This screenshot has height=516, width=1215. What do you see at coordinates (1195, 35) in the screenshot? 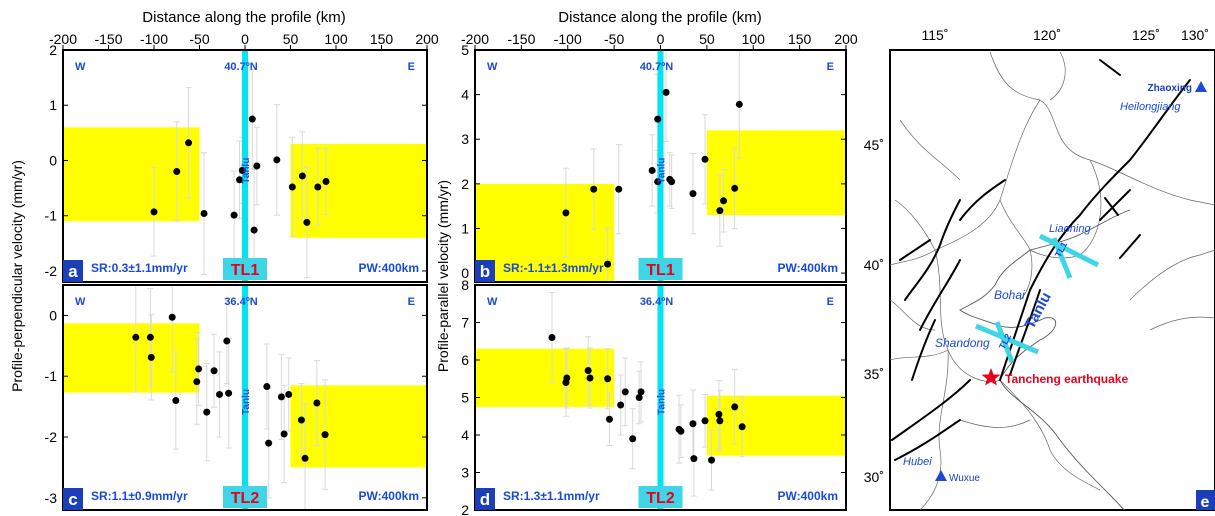
I see `lon-tick: 130˚` at bounding box center [1195, 35].